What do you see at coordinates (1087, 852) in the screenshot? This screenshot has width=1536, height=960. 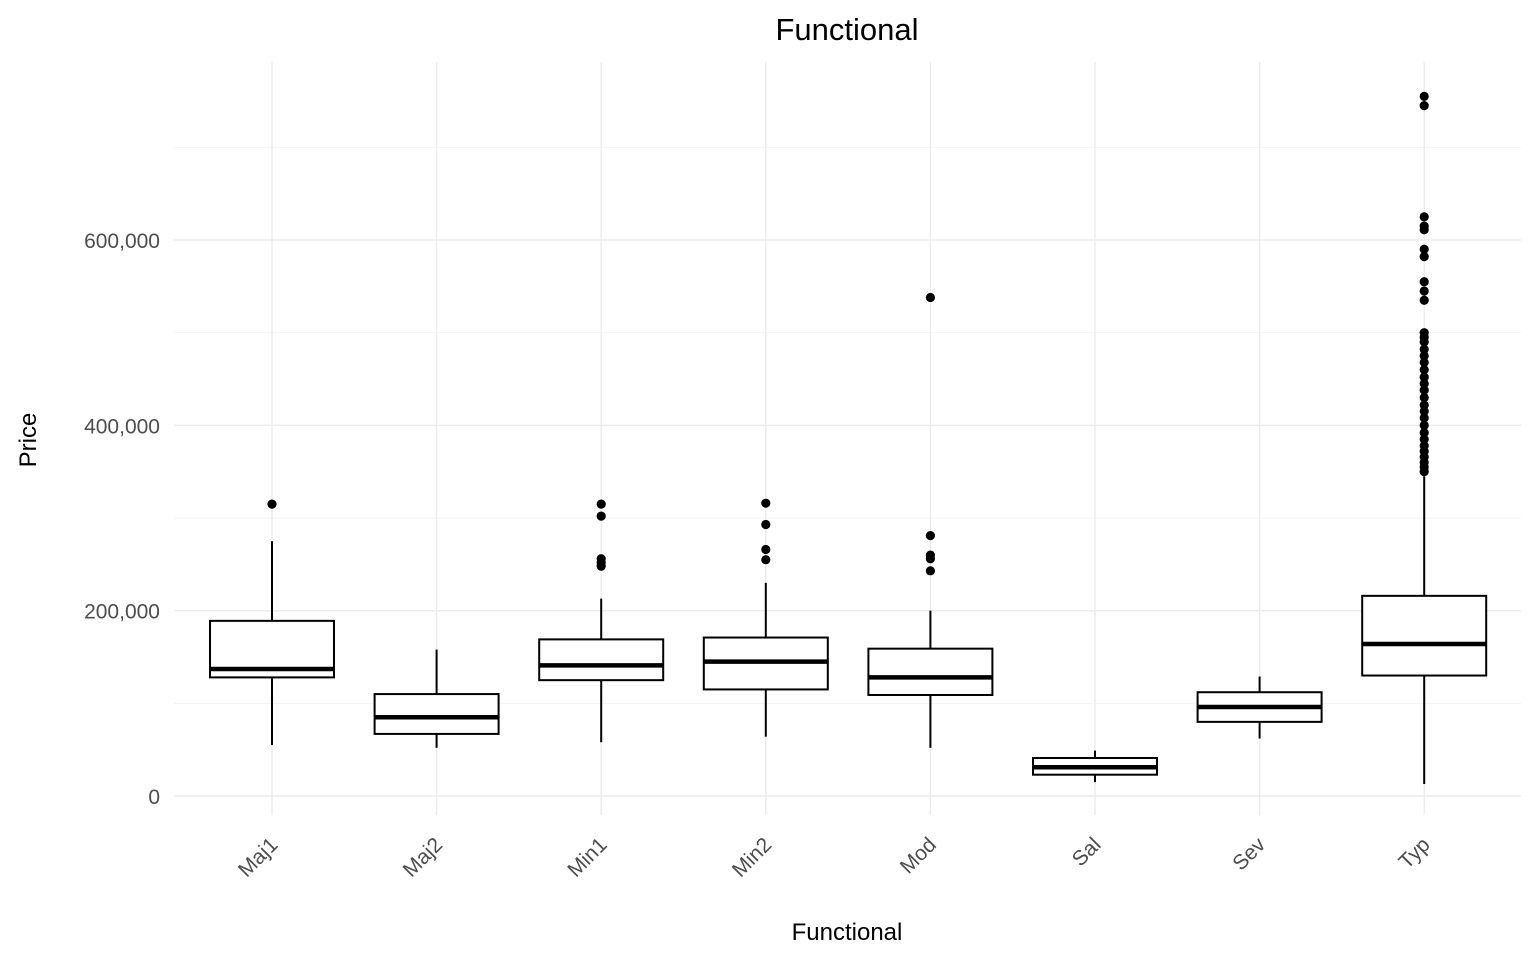 I see `x-tick-label: Sal` at bounding box center [1087, 852].